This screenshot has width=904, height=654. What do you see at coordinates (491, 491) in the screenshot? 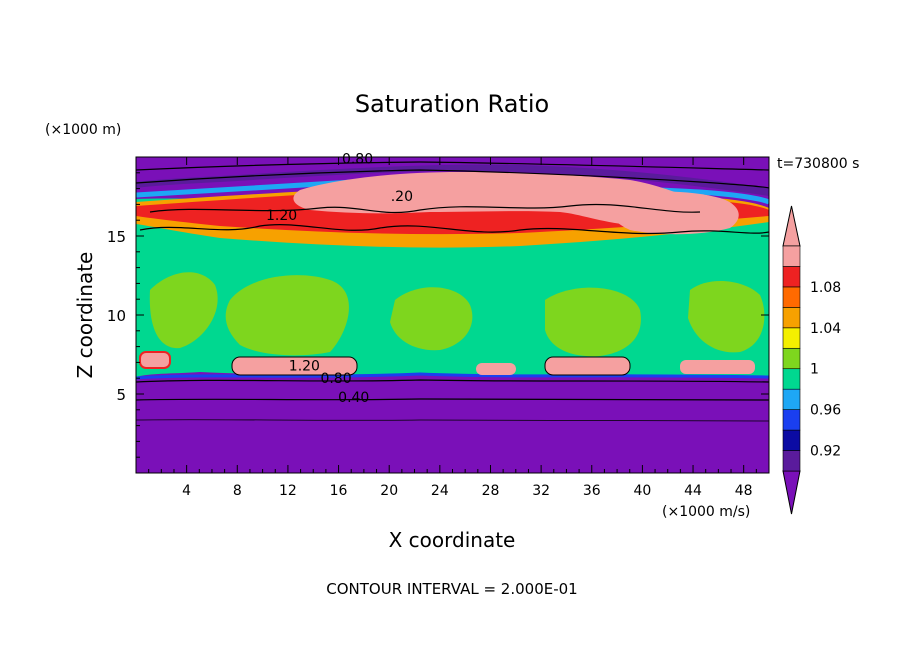
I see `x-tick-label: 28` at bounding box center [491, 491].